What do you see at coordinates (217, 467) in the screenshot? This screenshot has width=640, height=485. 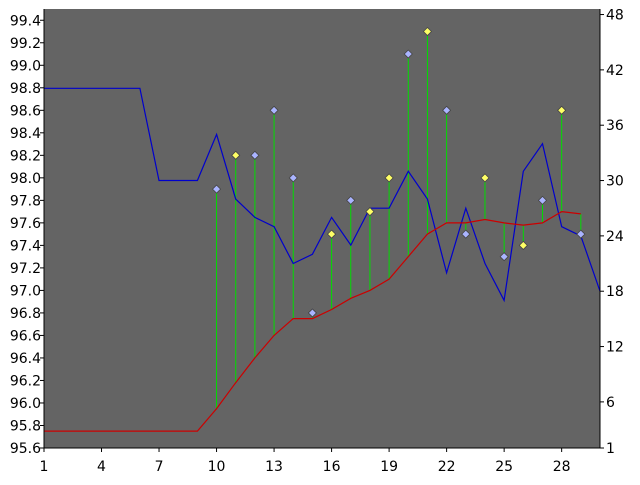 I see `x-tick-label: 10` at bounding box center [217, 467].